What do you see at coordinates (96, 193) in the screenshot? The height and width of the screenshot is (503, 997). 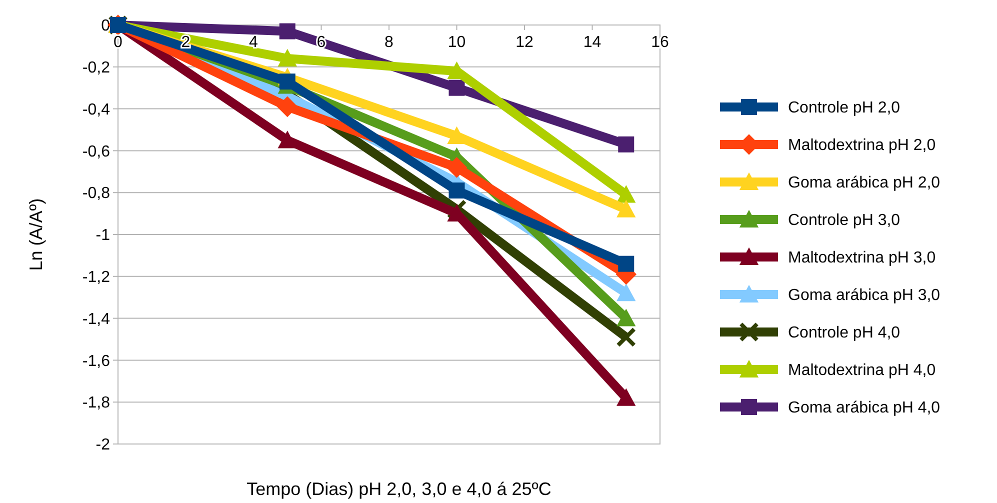 I see `y-tick-label: -0,8` at bounding box center [96, 193].